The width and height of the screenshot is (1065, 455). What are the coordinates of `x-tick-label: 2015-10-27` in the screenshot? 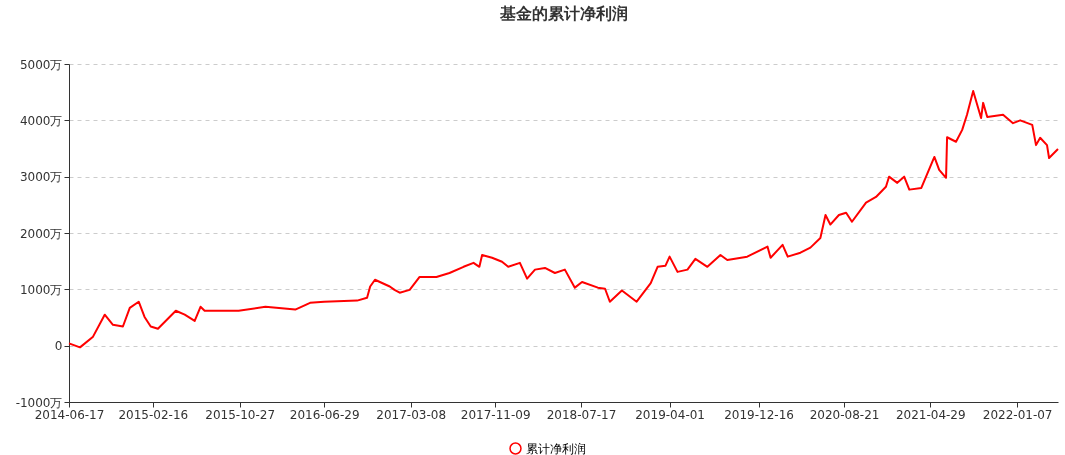 It's located at (240, 414).